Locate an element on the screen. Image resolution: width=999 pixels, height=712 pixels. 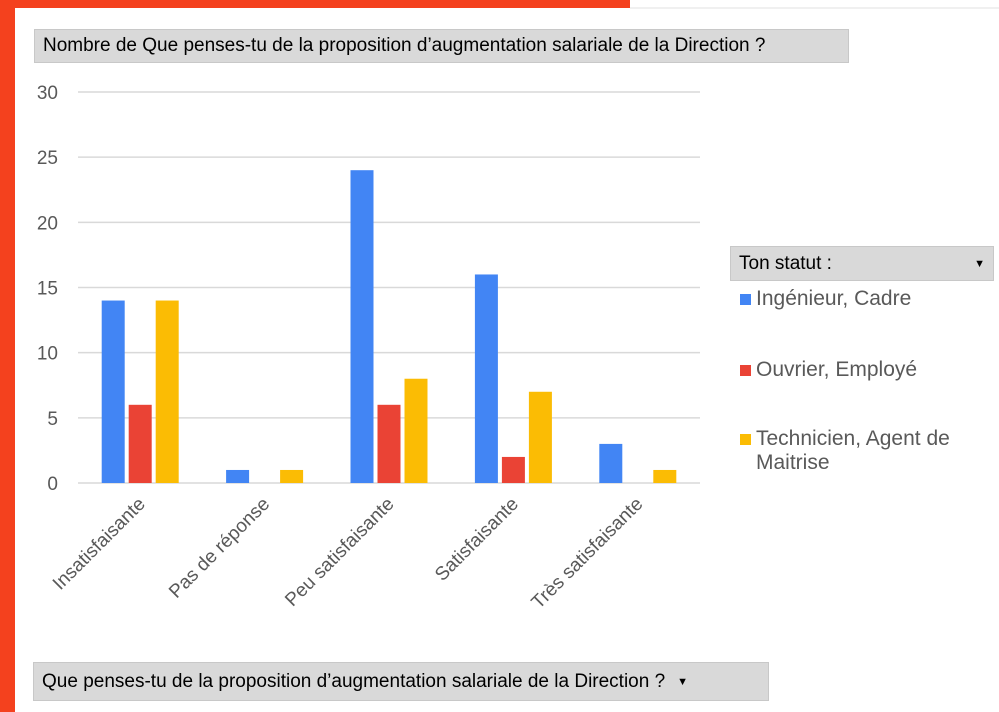
y-tick-label: 30 is located at coordinates (47, 93).